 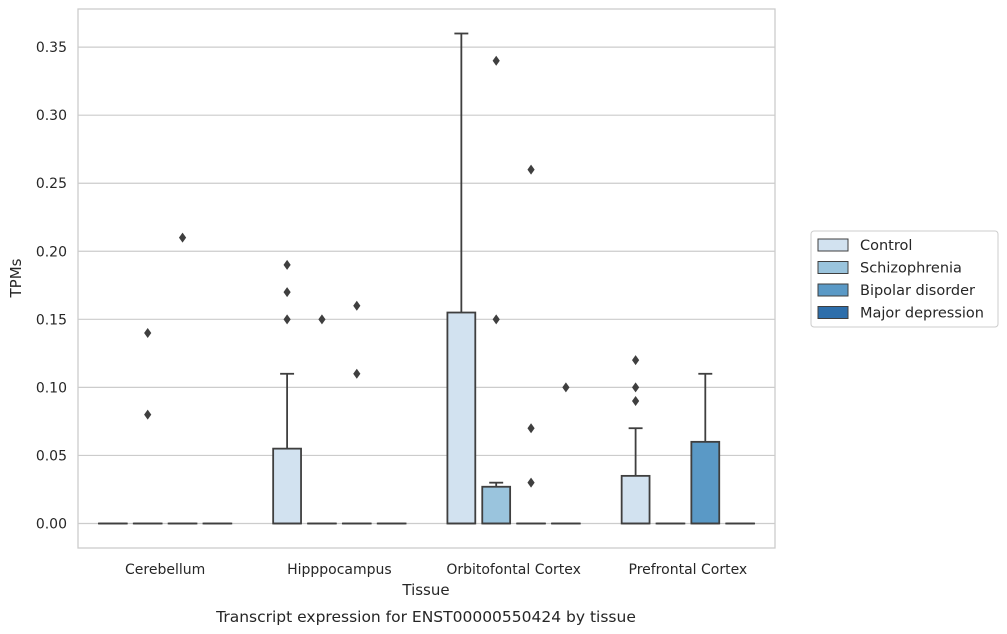 What do you see at coordinates (339, 570) in the screenshot?
I see `x-tick-label: Hipppocampus` at bounding box center [339, 570].